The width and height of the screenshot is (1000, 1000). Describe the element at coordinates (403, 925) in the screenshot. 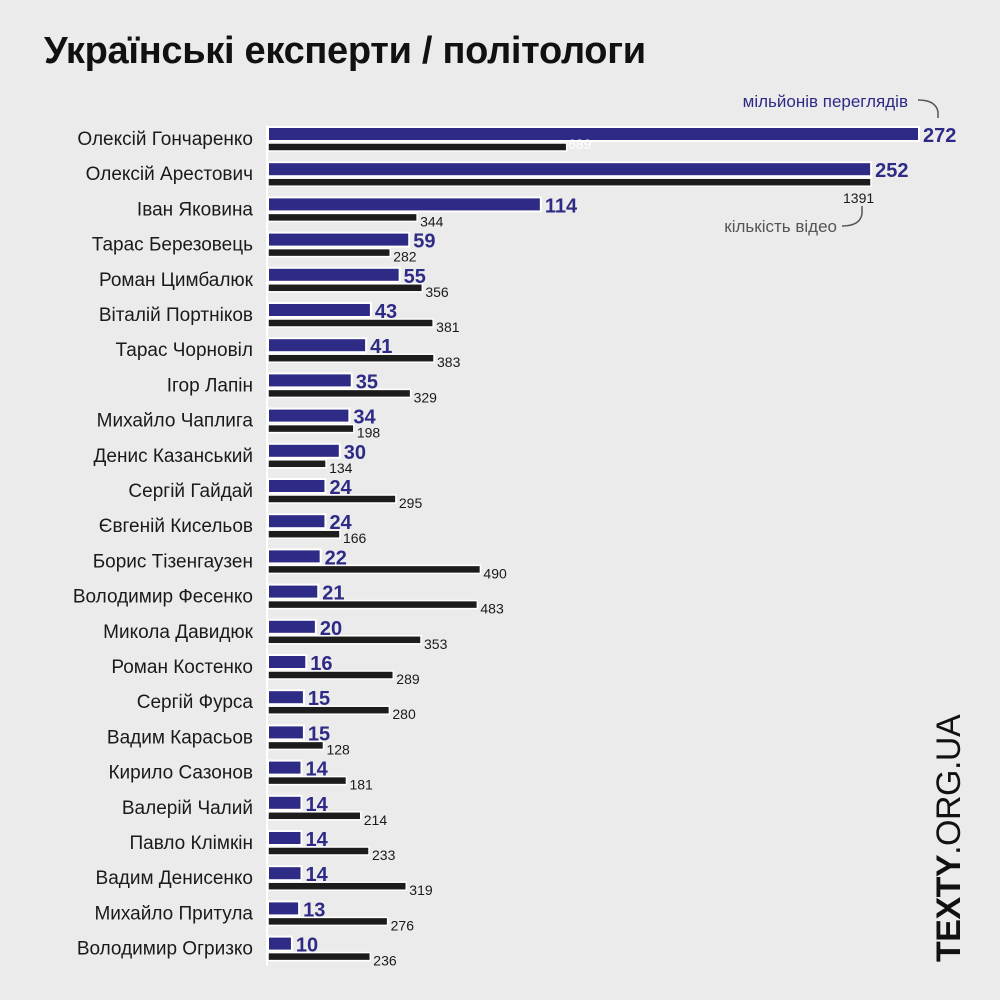

I see `videos-value-label: 276` at that location.